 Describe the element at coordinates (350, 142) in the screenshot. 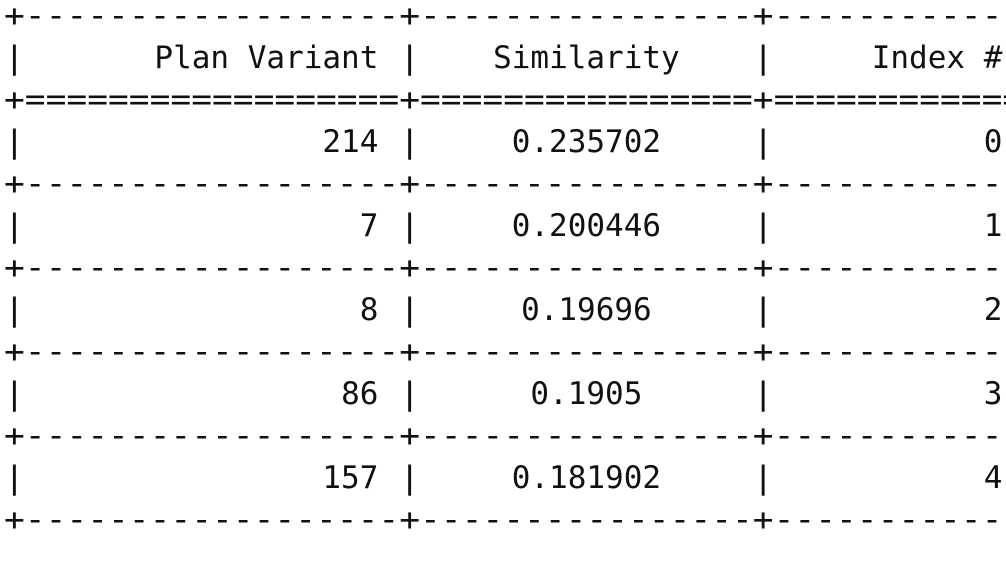

I see `plan-variant-cell: 214` at that location.